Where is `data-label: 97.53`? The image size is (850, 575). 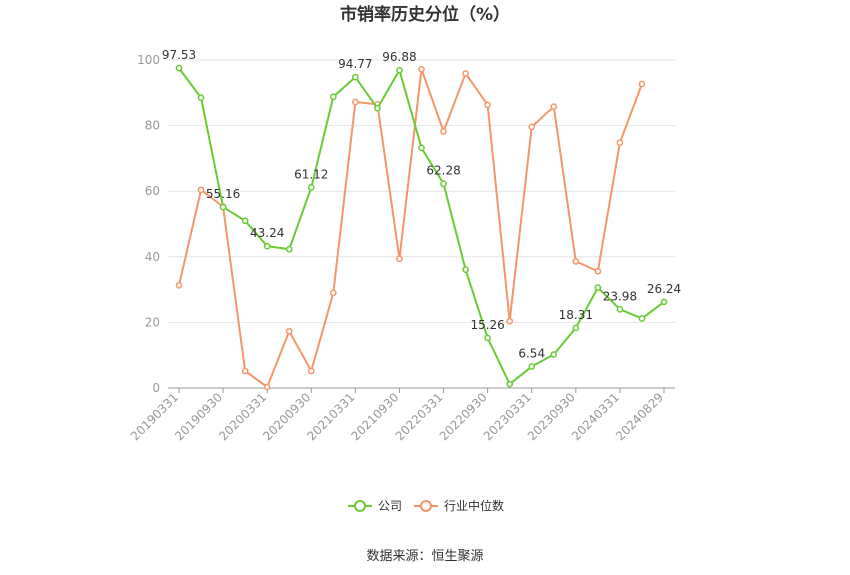
data-label: 97.53 is located at coordinates (179, 55).